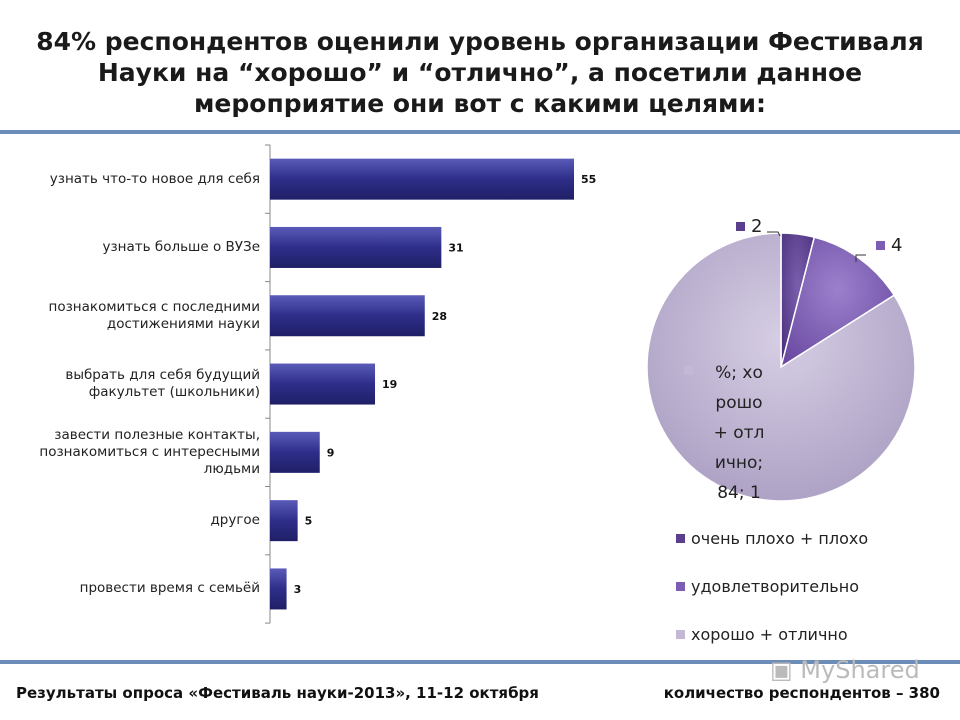  Describe the element at coordinates (897, 245) in the screenshot. I see `pie-data-label-text: 4` at that location.